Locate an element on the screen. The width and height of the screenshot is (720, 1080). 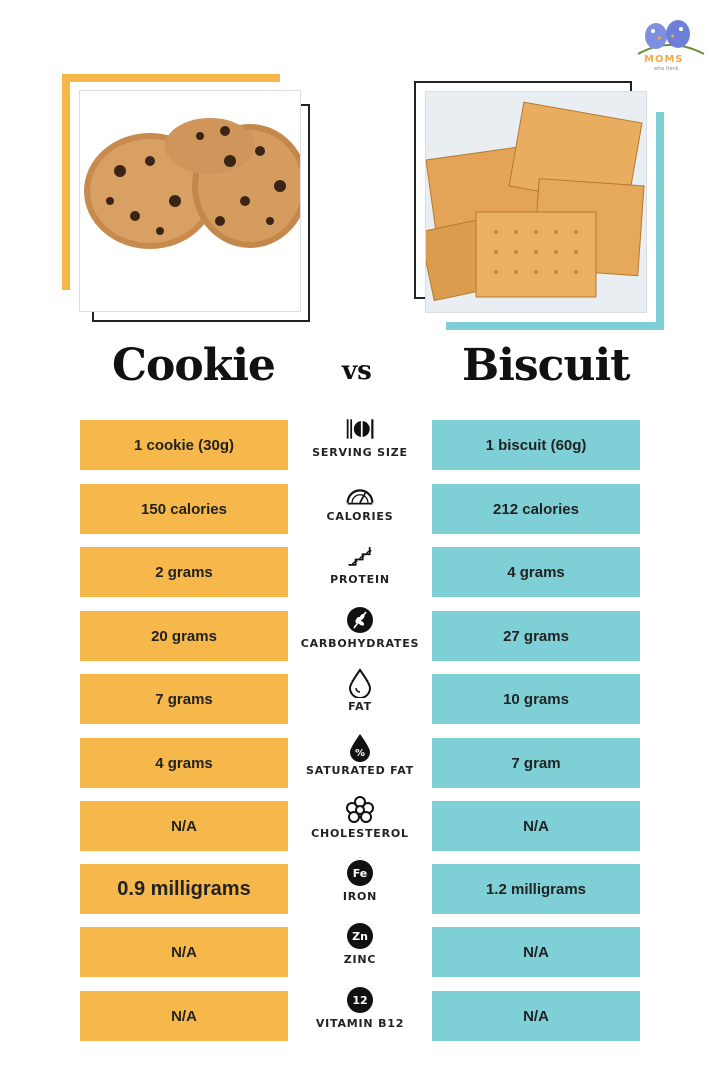
label-carbohydrates: CARBOHYDRATES is located at coordinates (360, 643).